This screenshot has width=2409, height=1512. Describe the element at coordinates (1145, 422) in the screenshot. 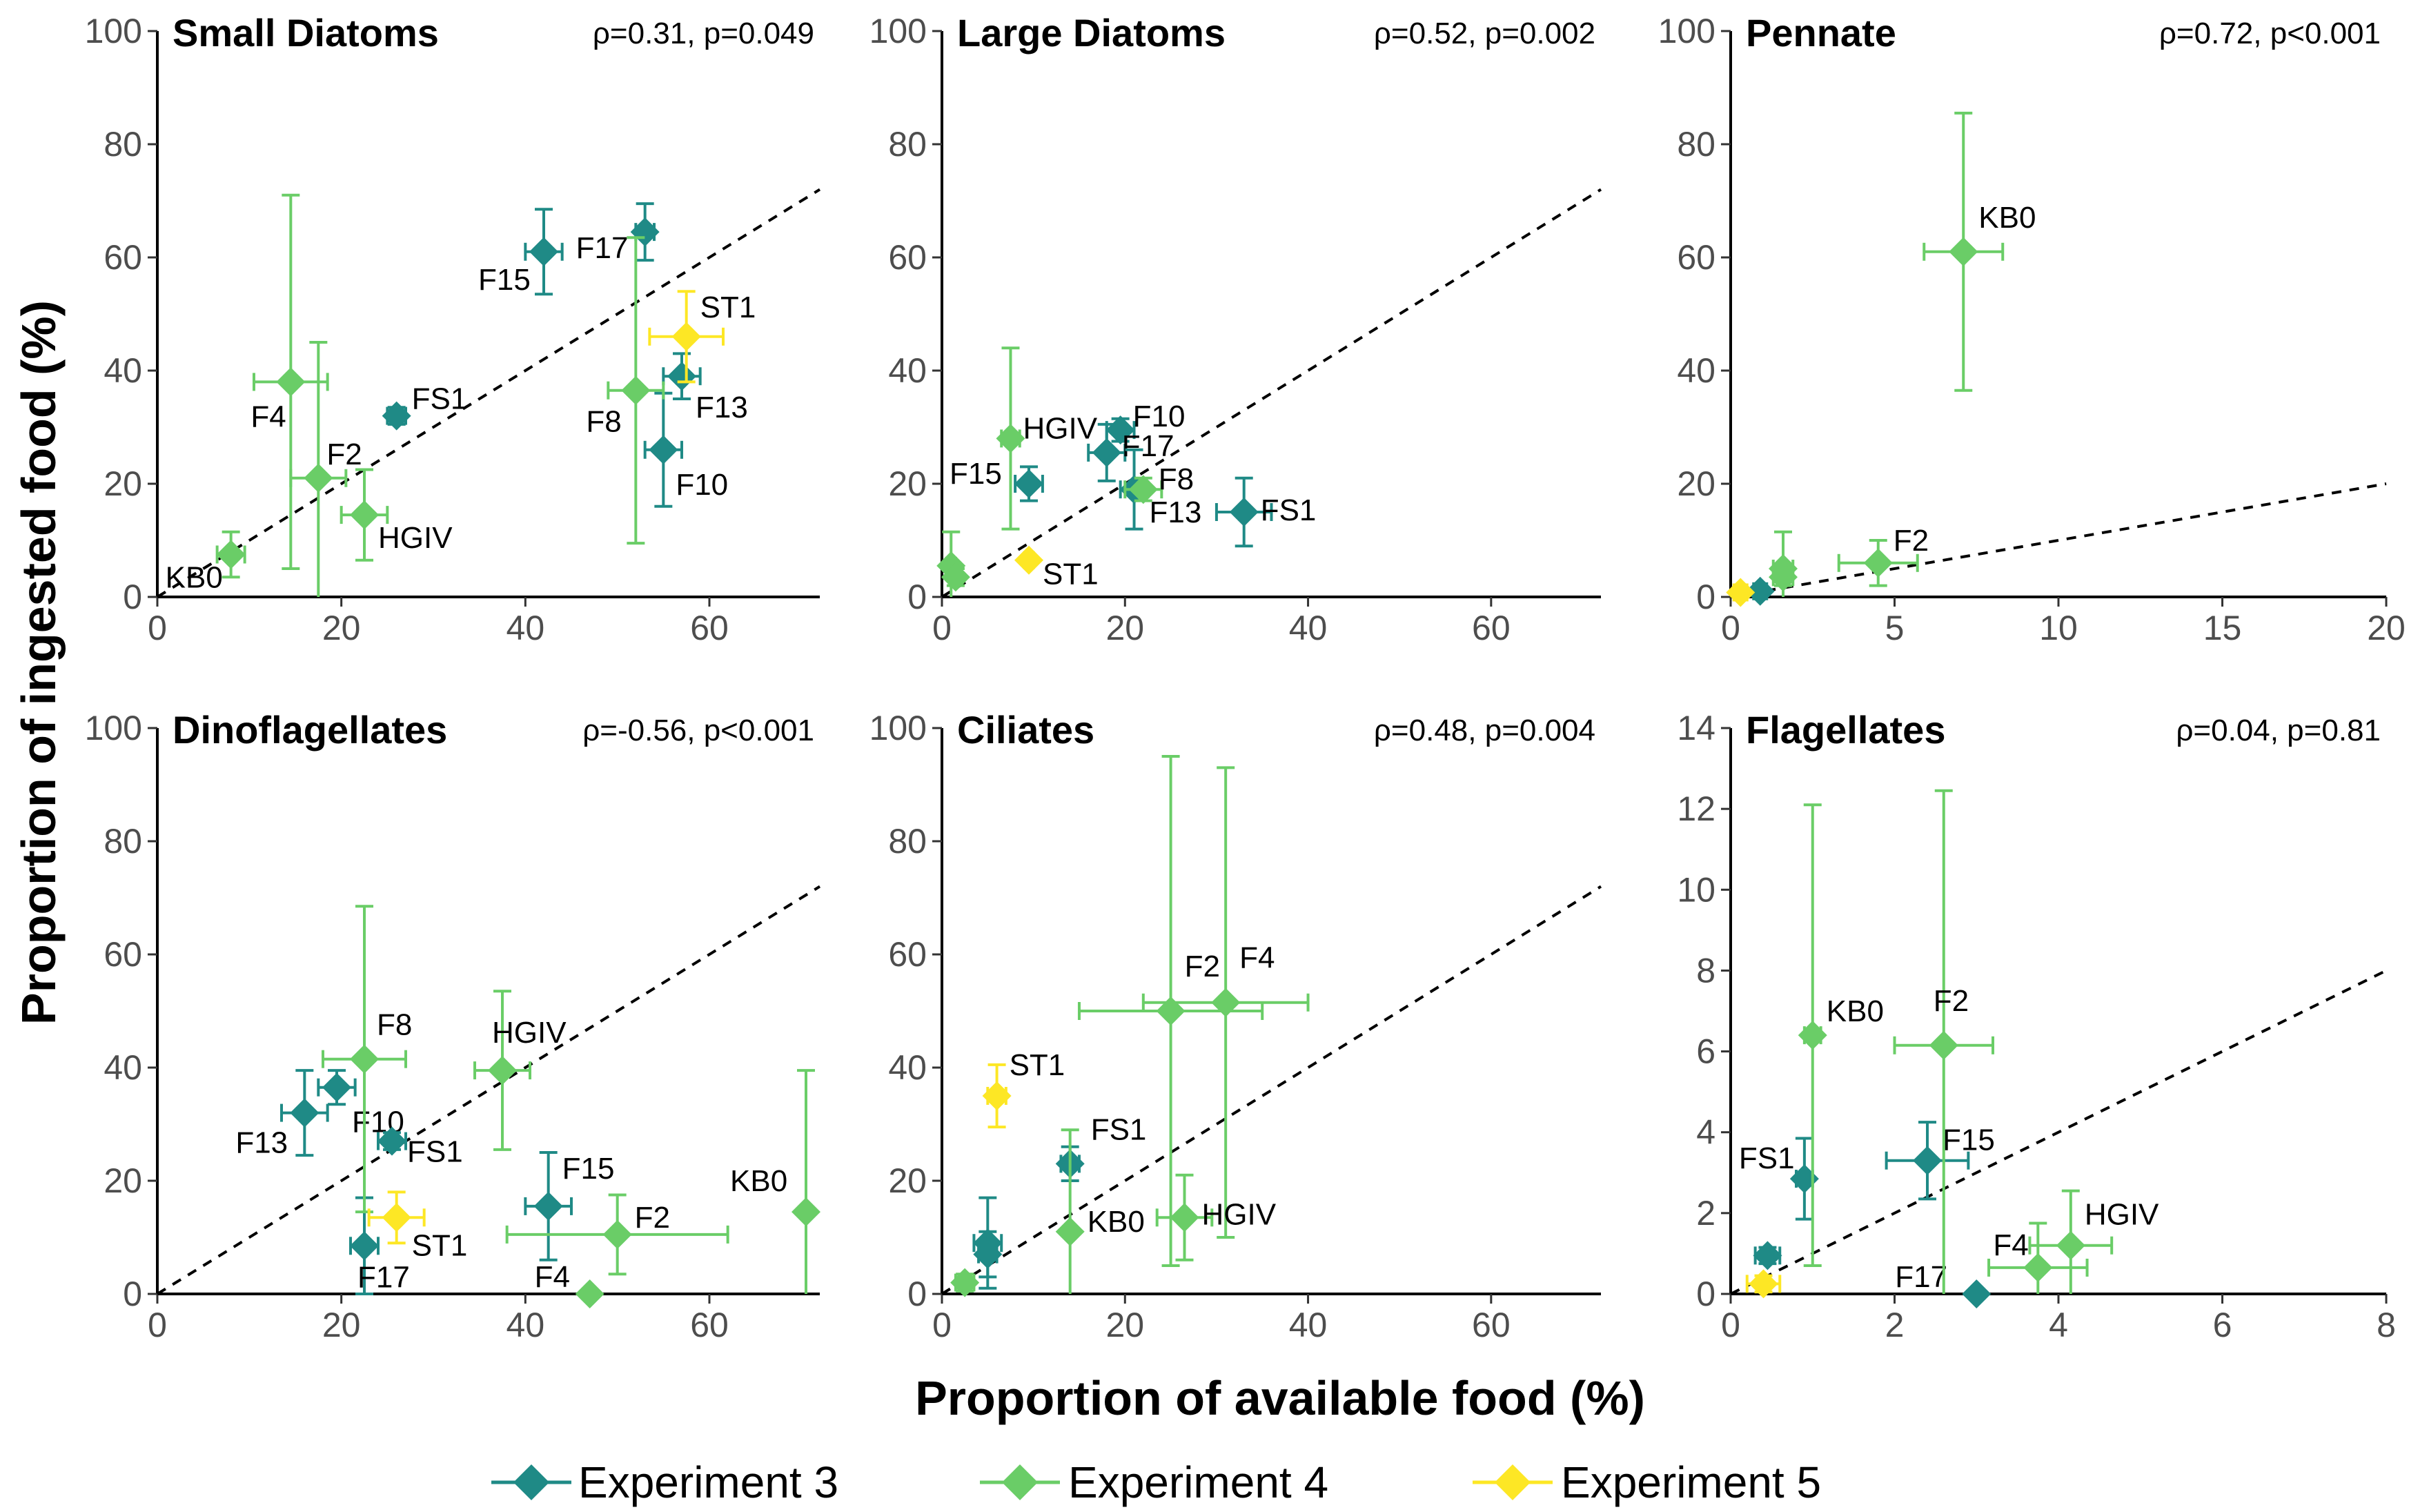

I see `data-point: F10` at that location.